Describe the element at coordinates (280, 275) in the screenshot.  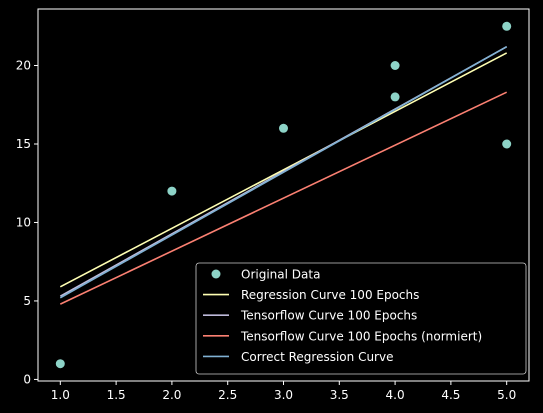
I see `legend-label: Original Data` at that location.